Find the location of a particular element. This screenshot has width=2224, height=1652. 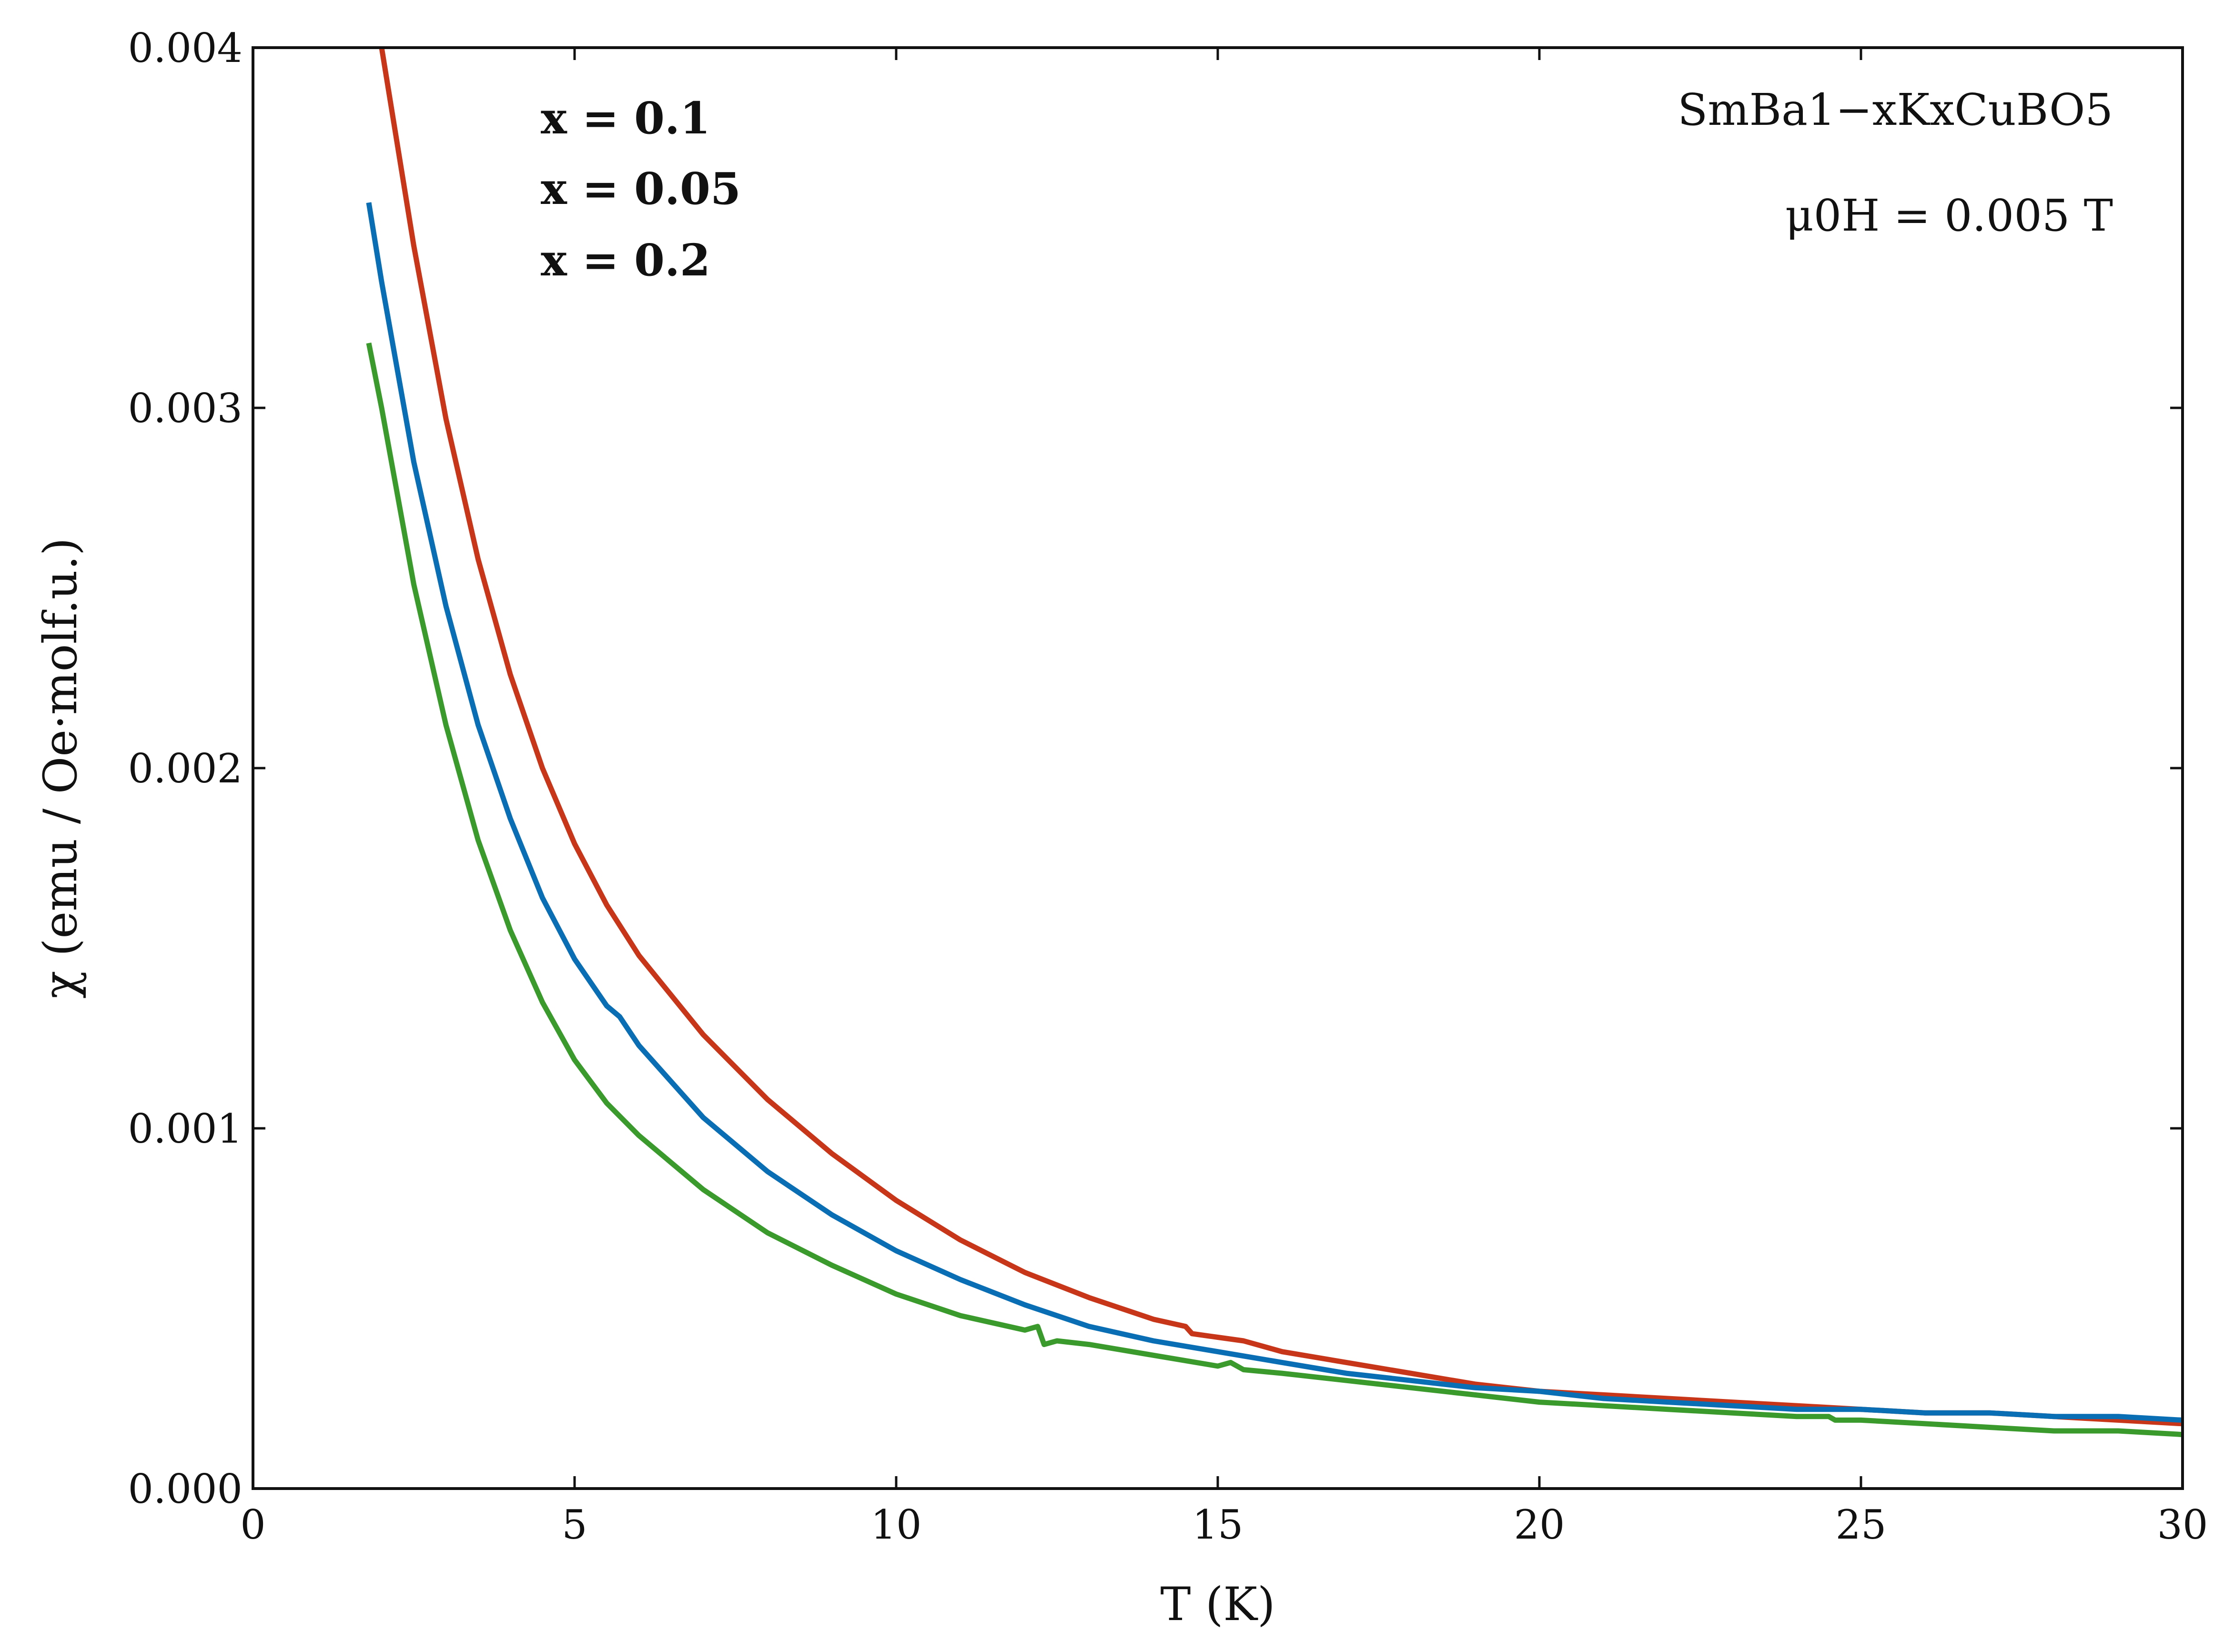

y-tick-label-2: 0.002 is located at coordinates (186, 768).